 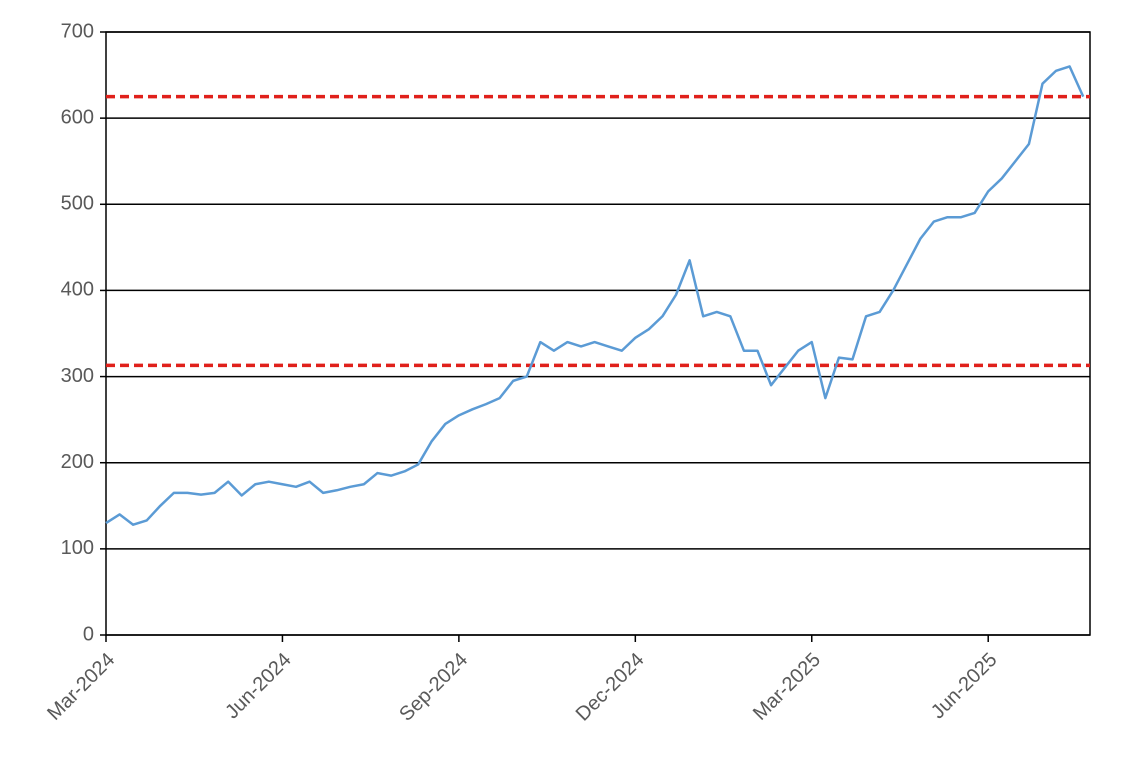 What do you see at coordinates (77, 117) in the screenshot?
I see `y-tick-label: 600` at bounding box center [77, 117].